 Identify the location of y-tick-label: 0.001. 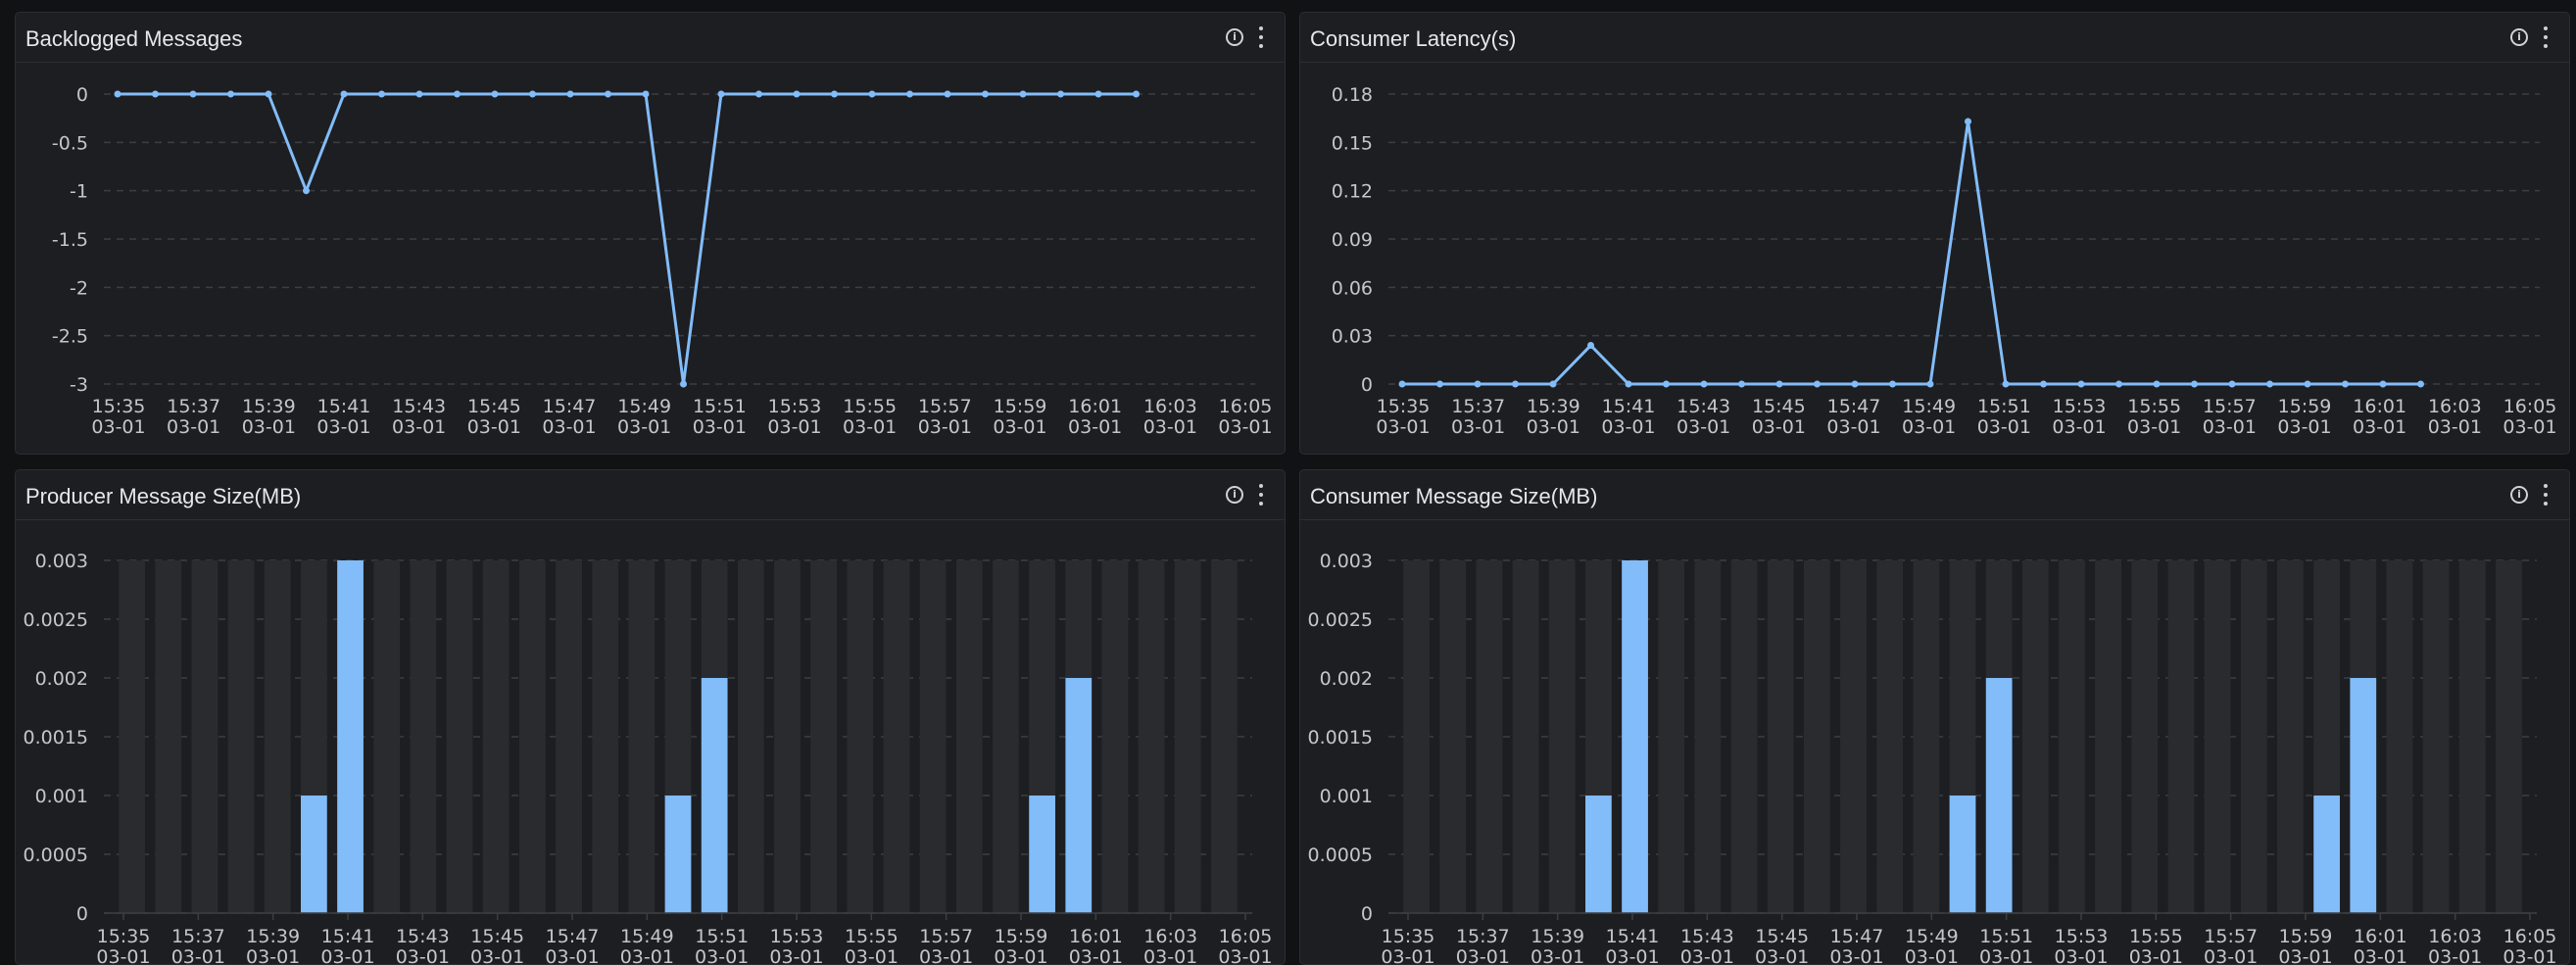
(1346, 797).